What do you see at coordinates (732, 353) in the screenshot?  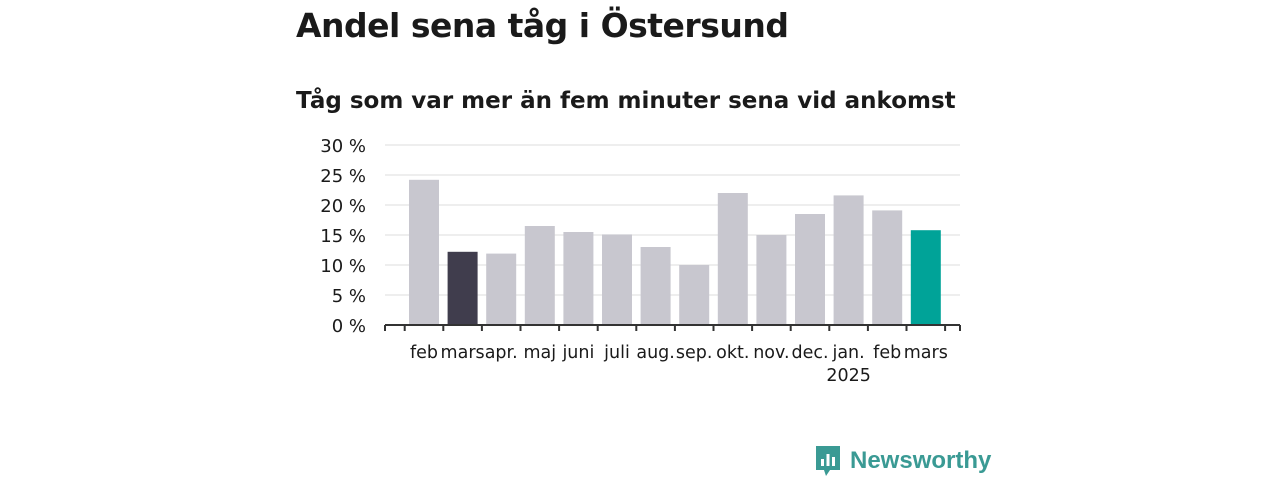 I see `x-tick-label: okt.` at bounding box center [732, 353].